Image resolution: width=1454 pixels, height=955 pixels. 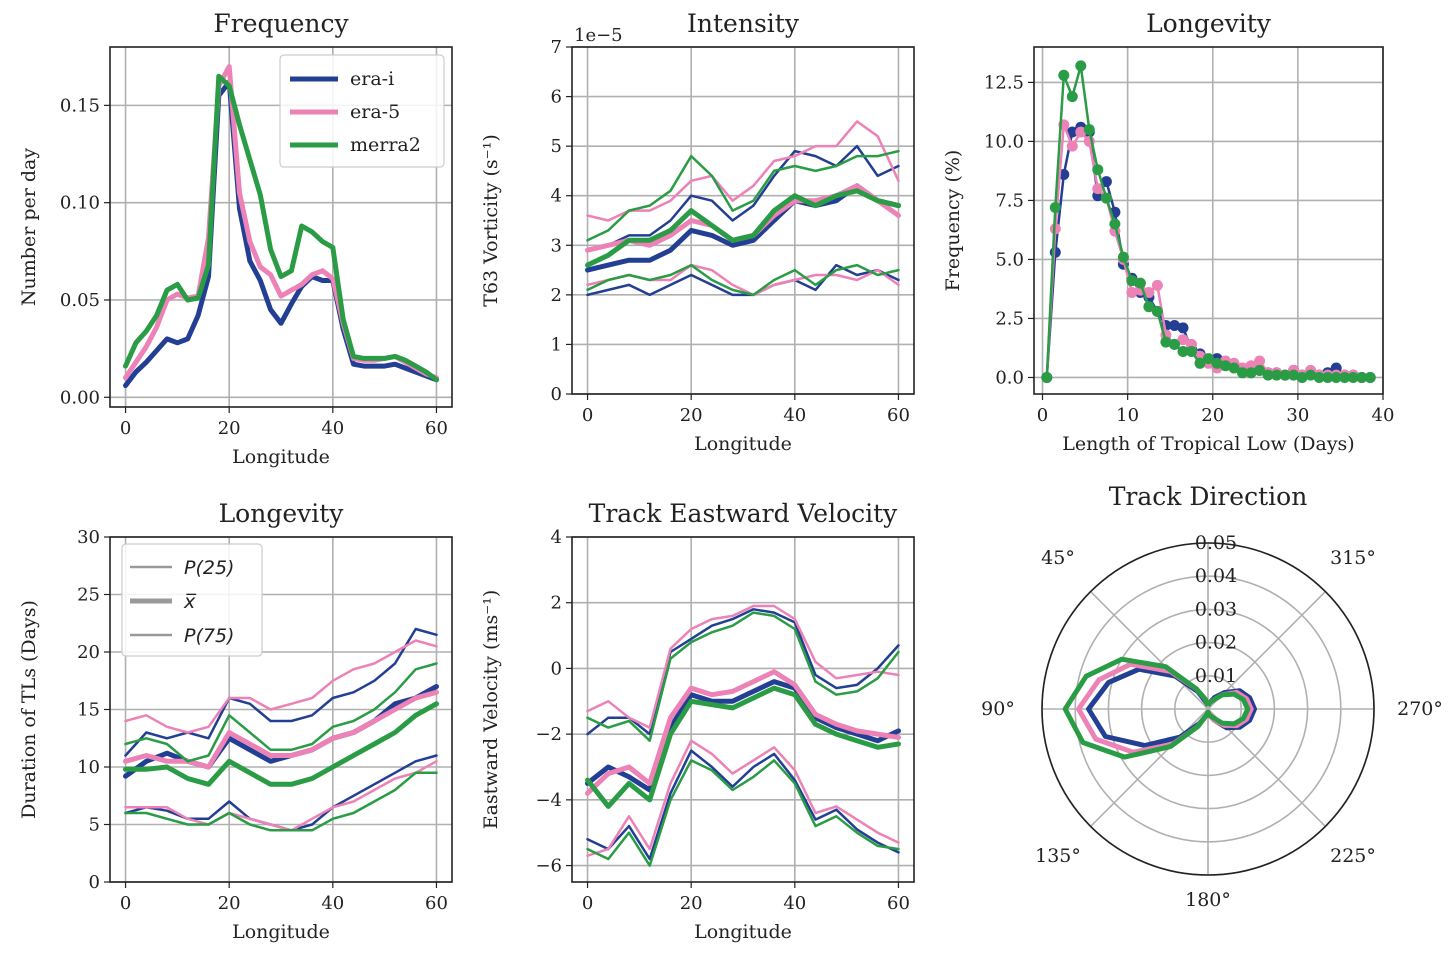 I want to click on series-line-era-5-P25, so click(x=743, y=798).